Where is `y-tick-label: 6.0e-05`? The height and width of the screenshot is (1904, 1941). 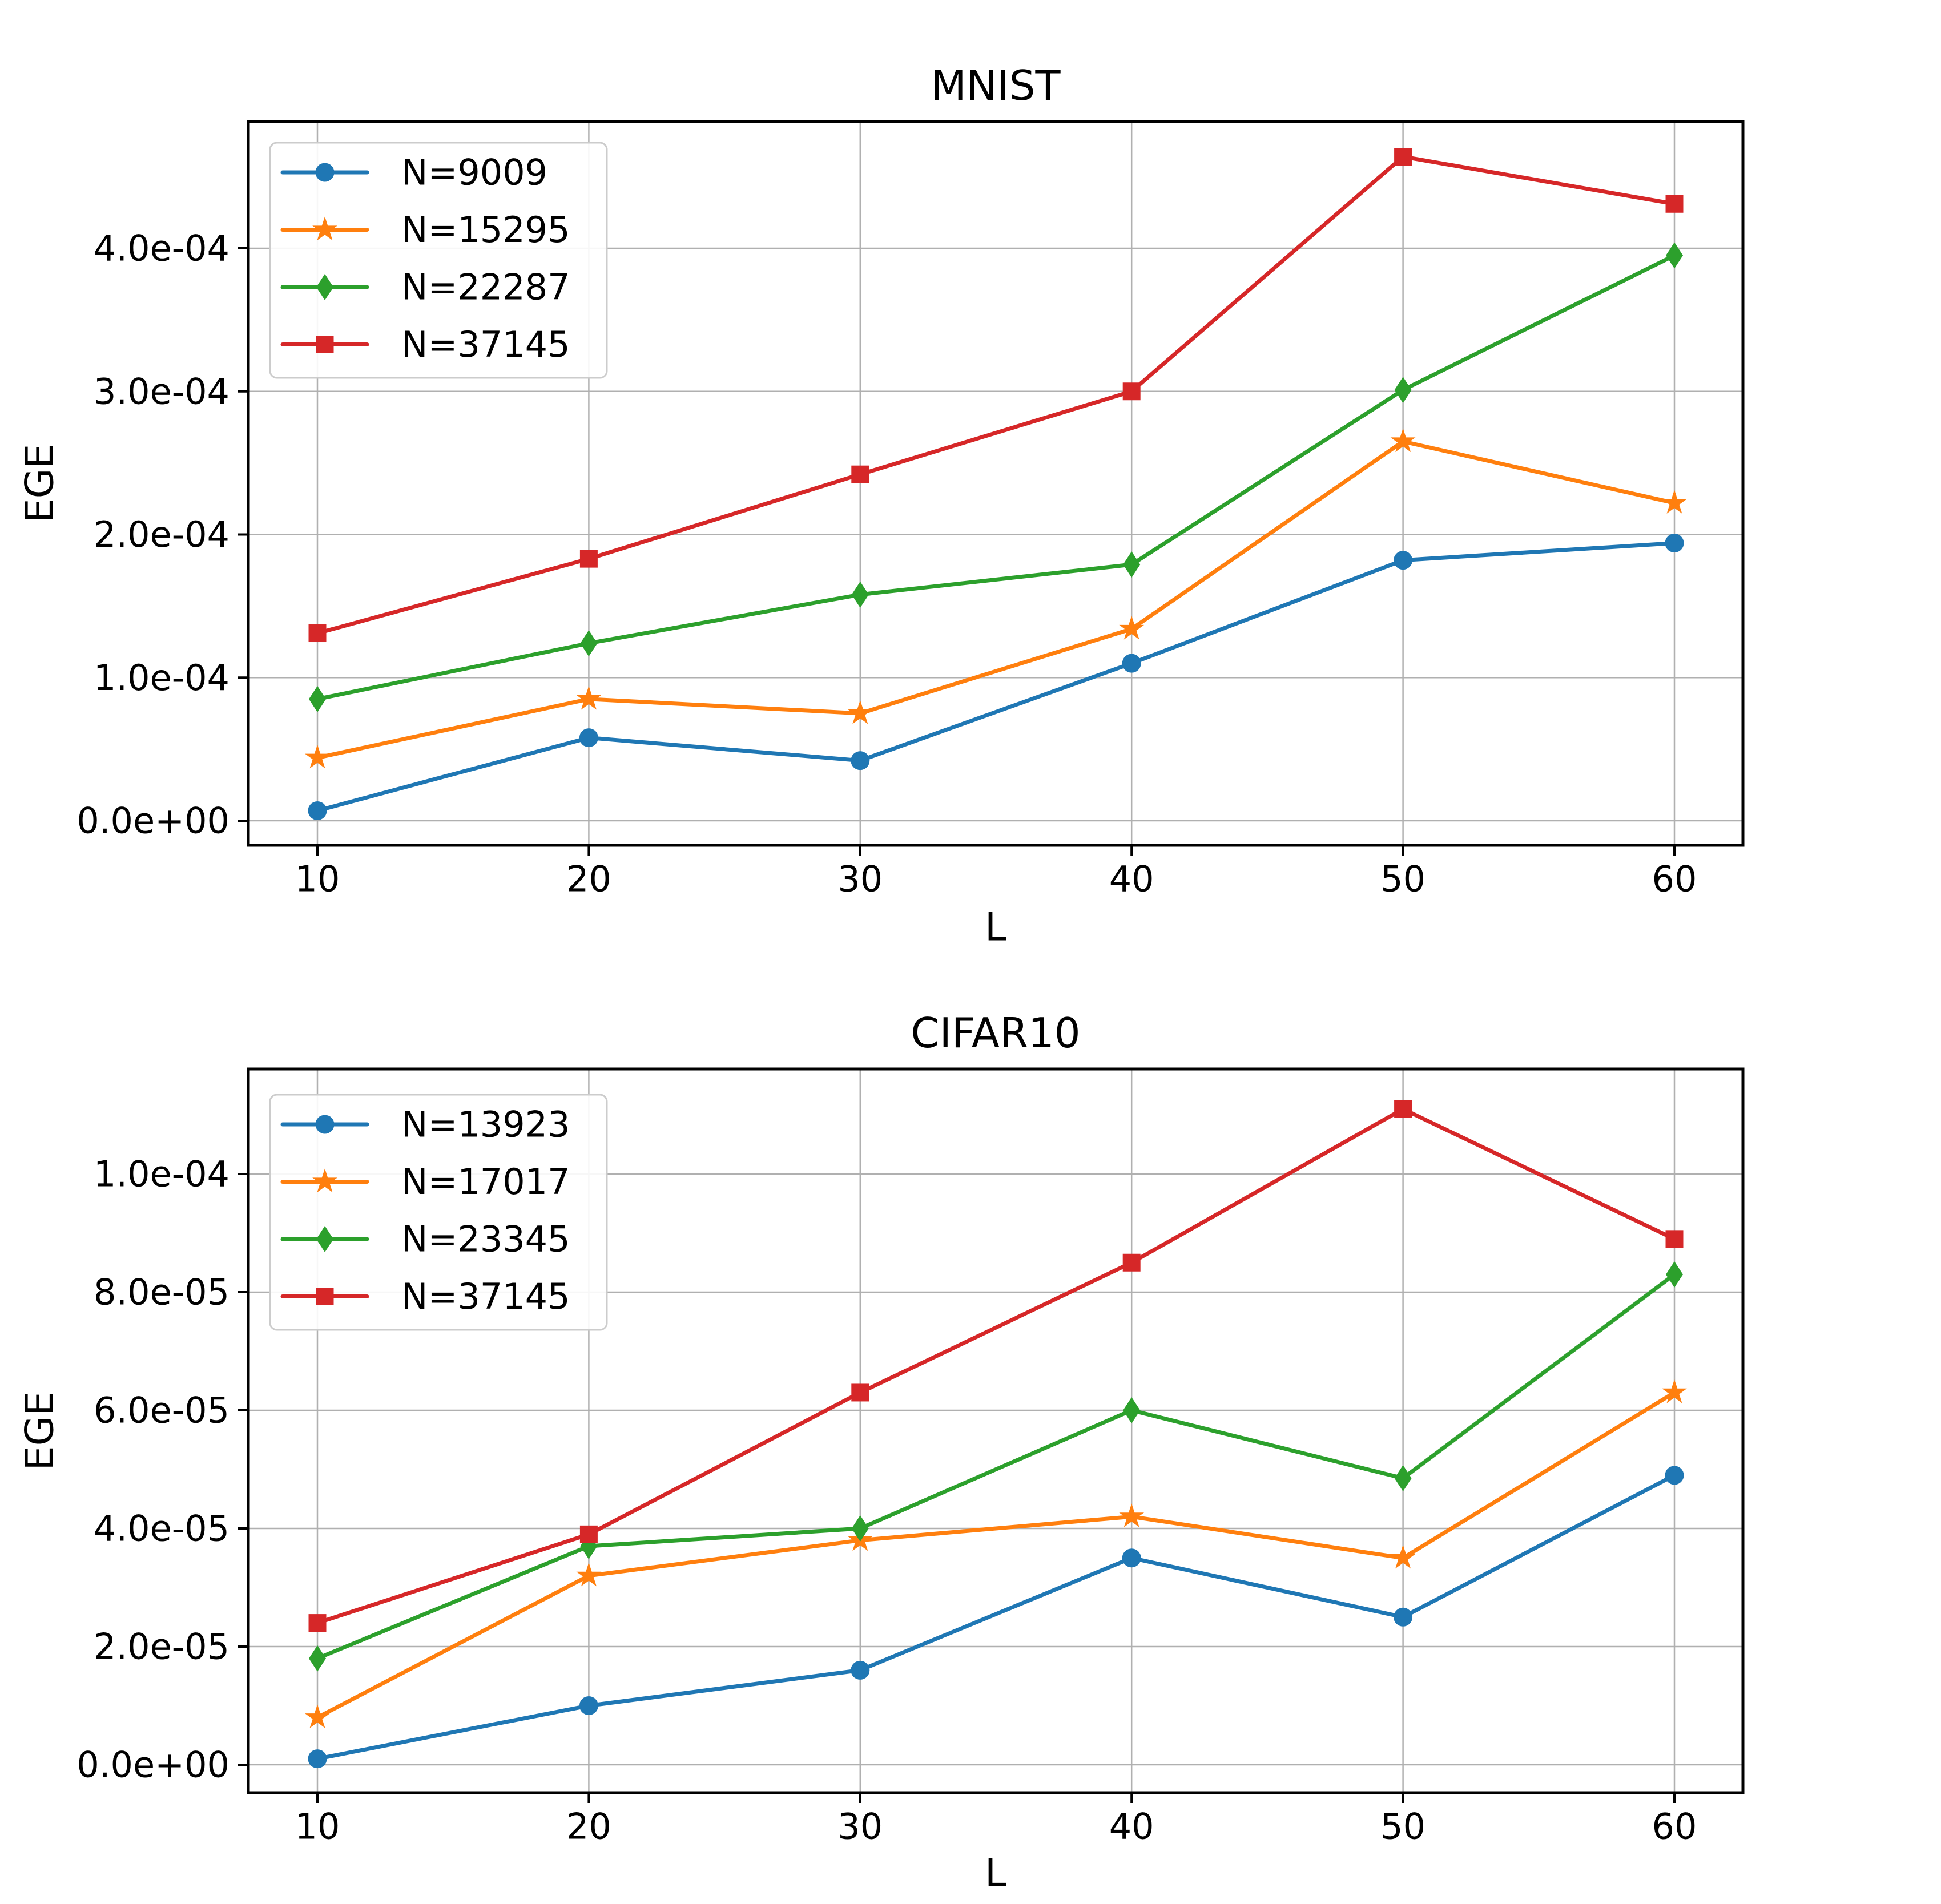 y-tick-label: 6.0e-05 is located at coordinates (161, 1410).